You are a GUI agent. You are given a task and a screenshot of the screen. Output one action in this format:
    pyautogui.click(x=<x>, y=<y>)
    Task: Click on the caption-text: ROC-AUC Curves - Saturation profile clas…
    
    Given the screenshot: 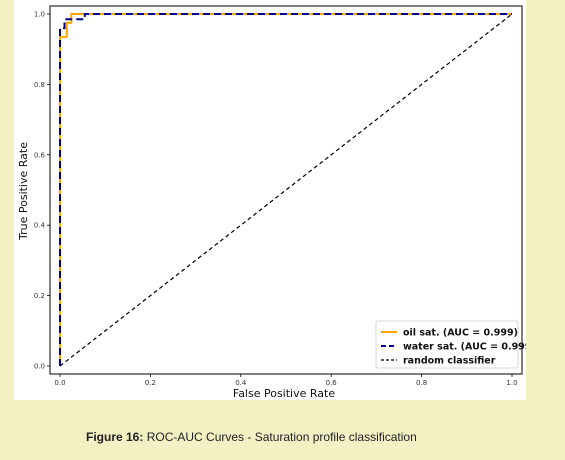 What is the action you would take?
    pyautogui.click(x=280, y=437)
    